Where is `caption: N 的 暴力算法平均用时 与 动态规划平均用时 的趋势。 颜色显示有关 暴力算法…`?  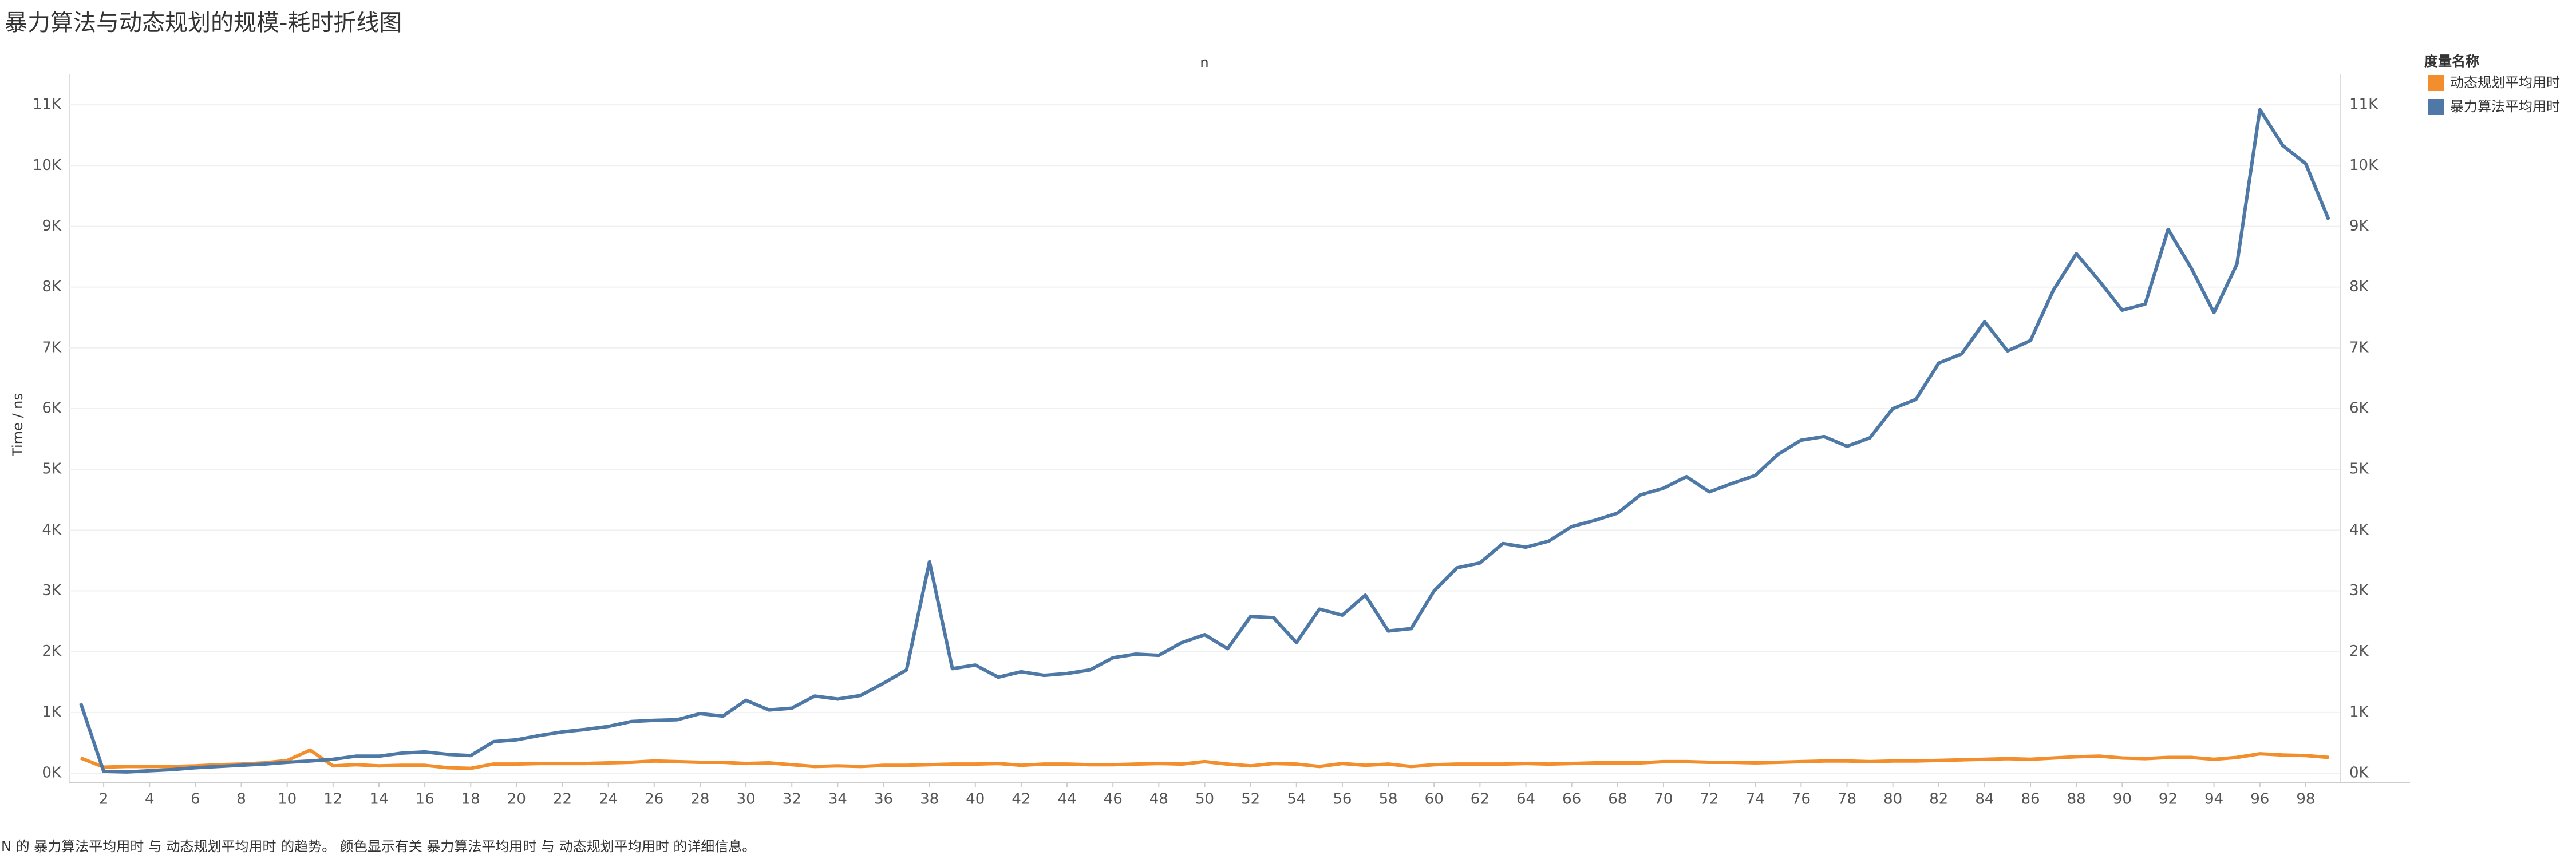 caption: N 的 暴力算法平均用时 与 动态规划平均用时 的趋势。 颜色显示有关 暴力算法… is located at coordinates (378, 846).